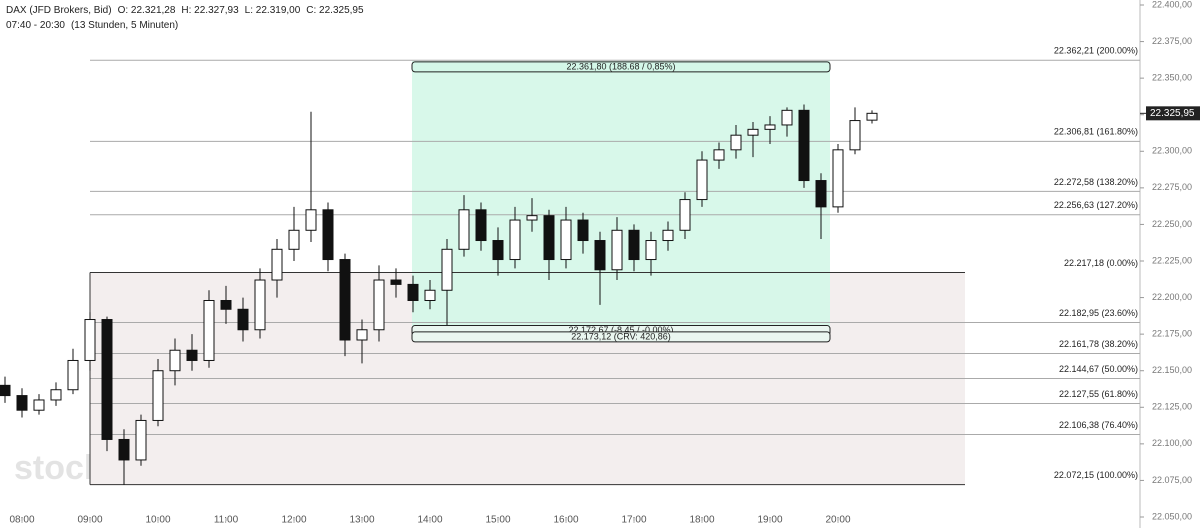 Image resolution: width=1200 pixels, height=528 pixels. What do you see at coordinates (146, 10) in the screenshot?
I see `ohlc: O: 22.321,28` at bounding box center [146, 10].